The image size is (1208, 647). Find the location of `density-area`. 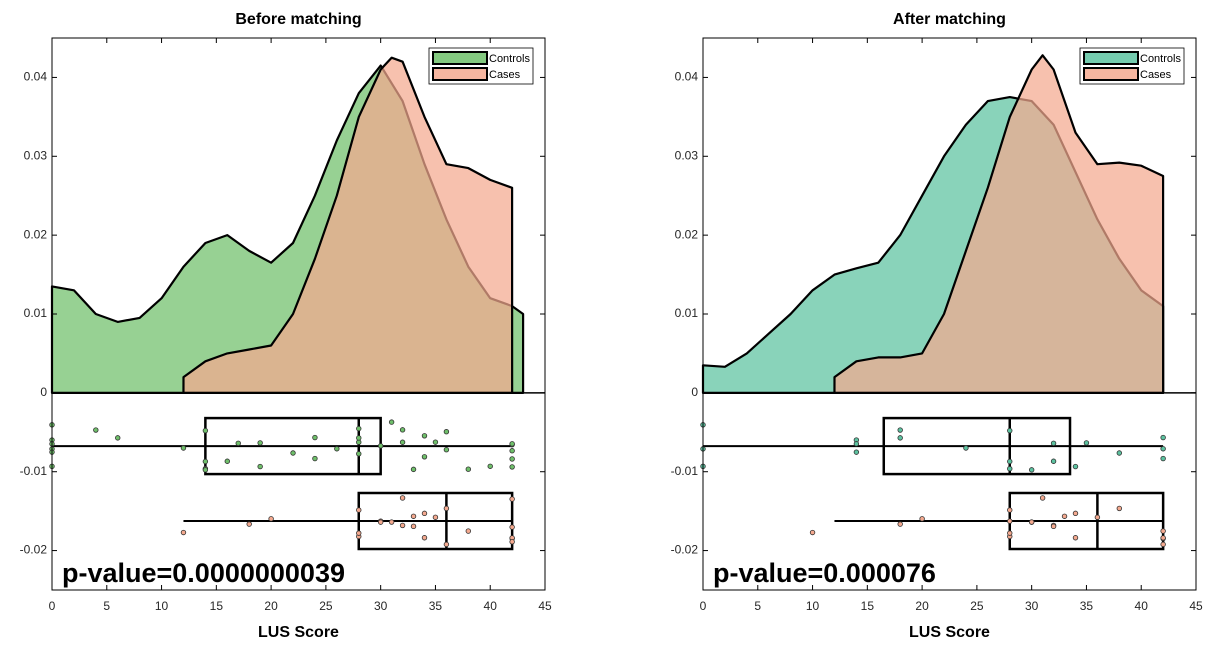

density-area is located at coordinates (348, 225).